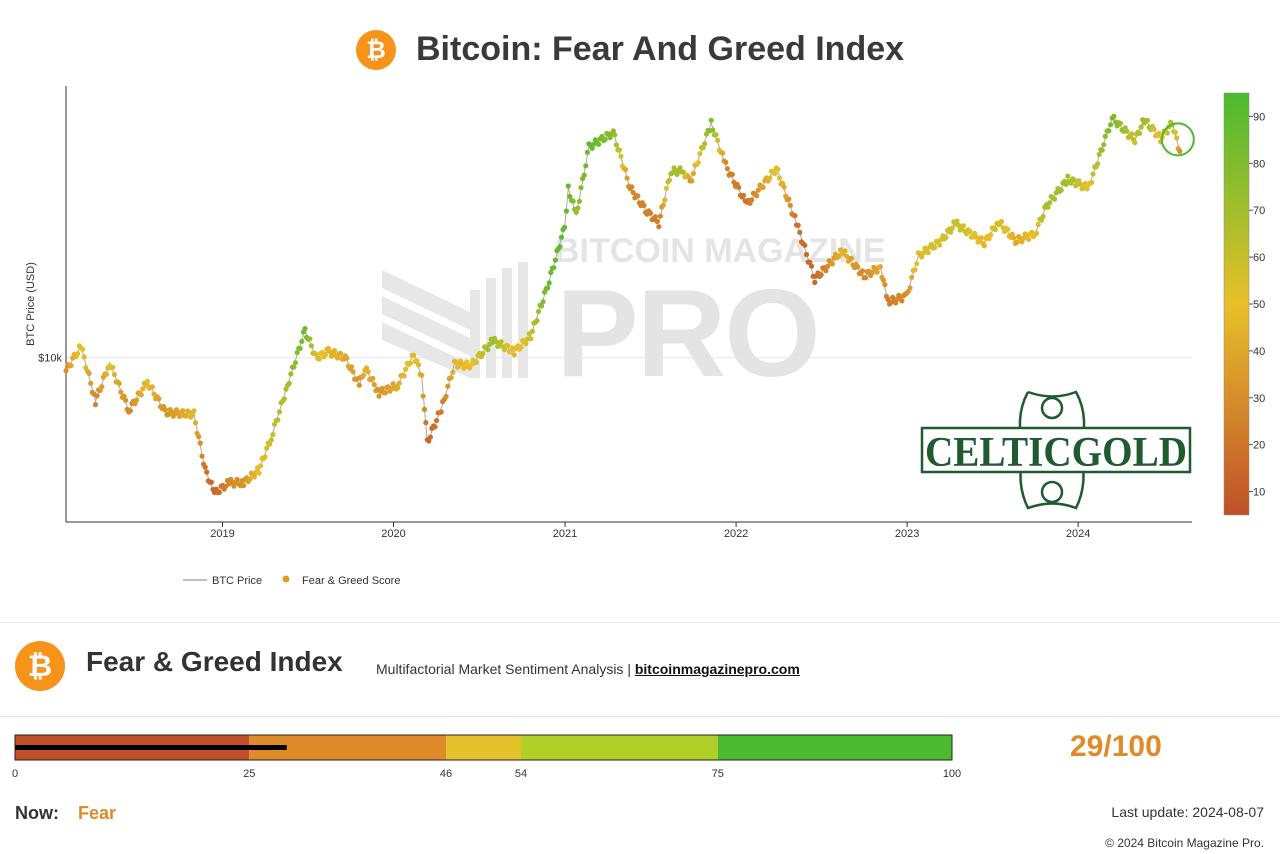  Describe the element at coordinates (1116, 746) in the screenshot. I see `score-value: 29/100` at that location.